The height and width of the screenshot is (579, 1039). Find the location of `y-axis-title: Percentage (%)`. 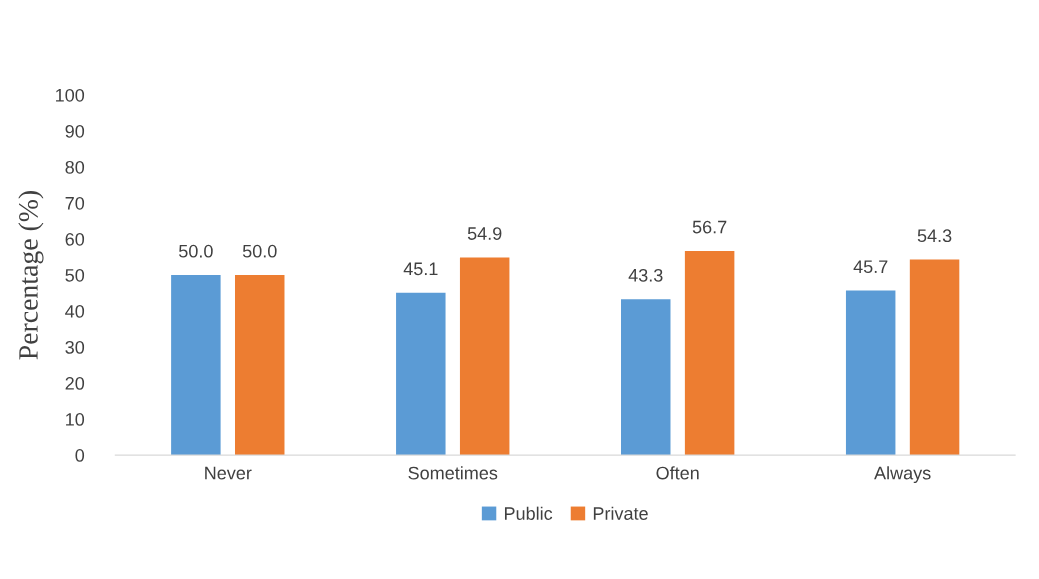

y-axis-title: Percentage (%) is located at coordinates (31, 275).